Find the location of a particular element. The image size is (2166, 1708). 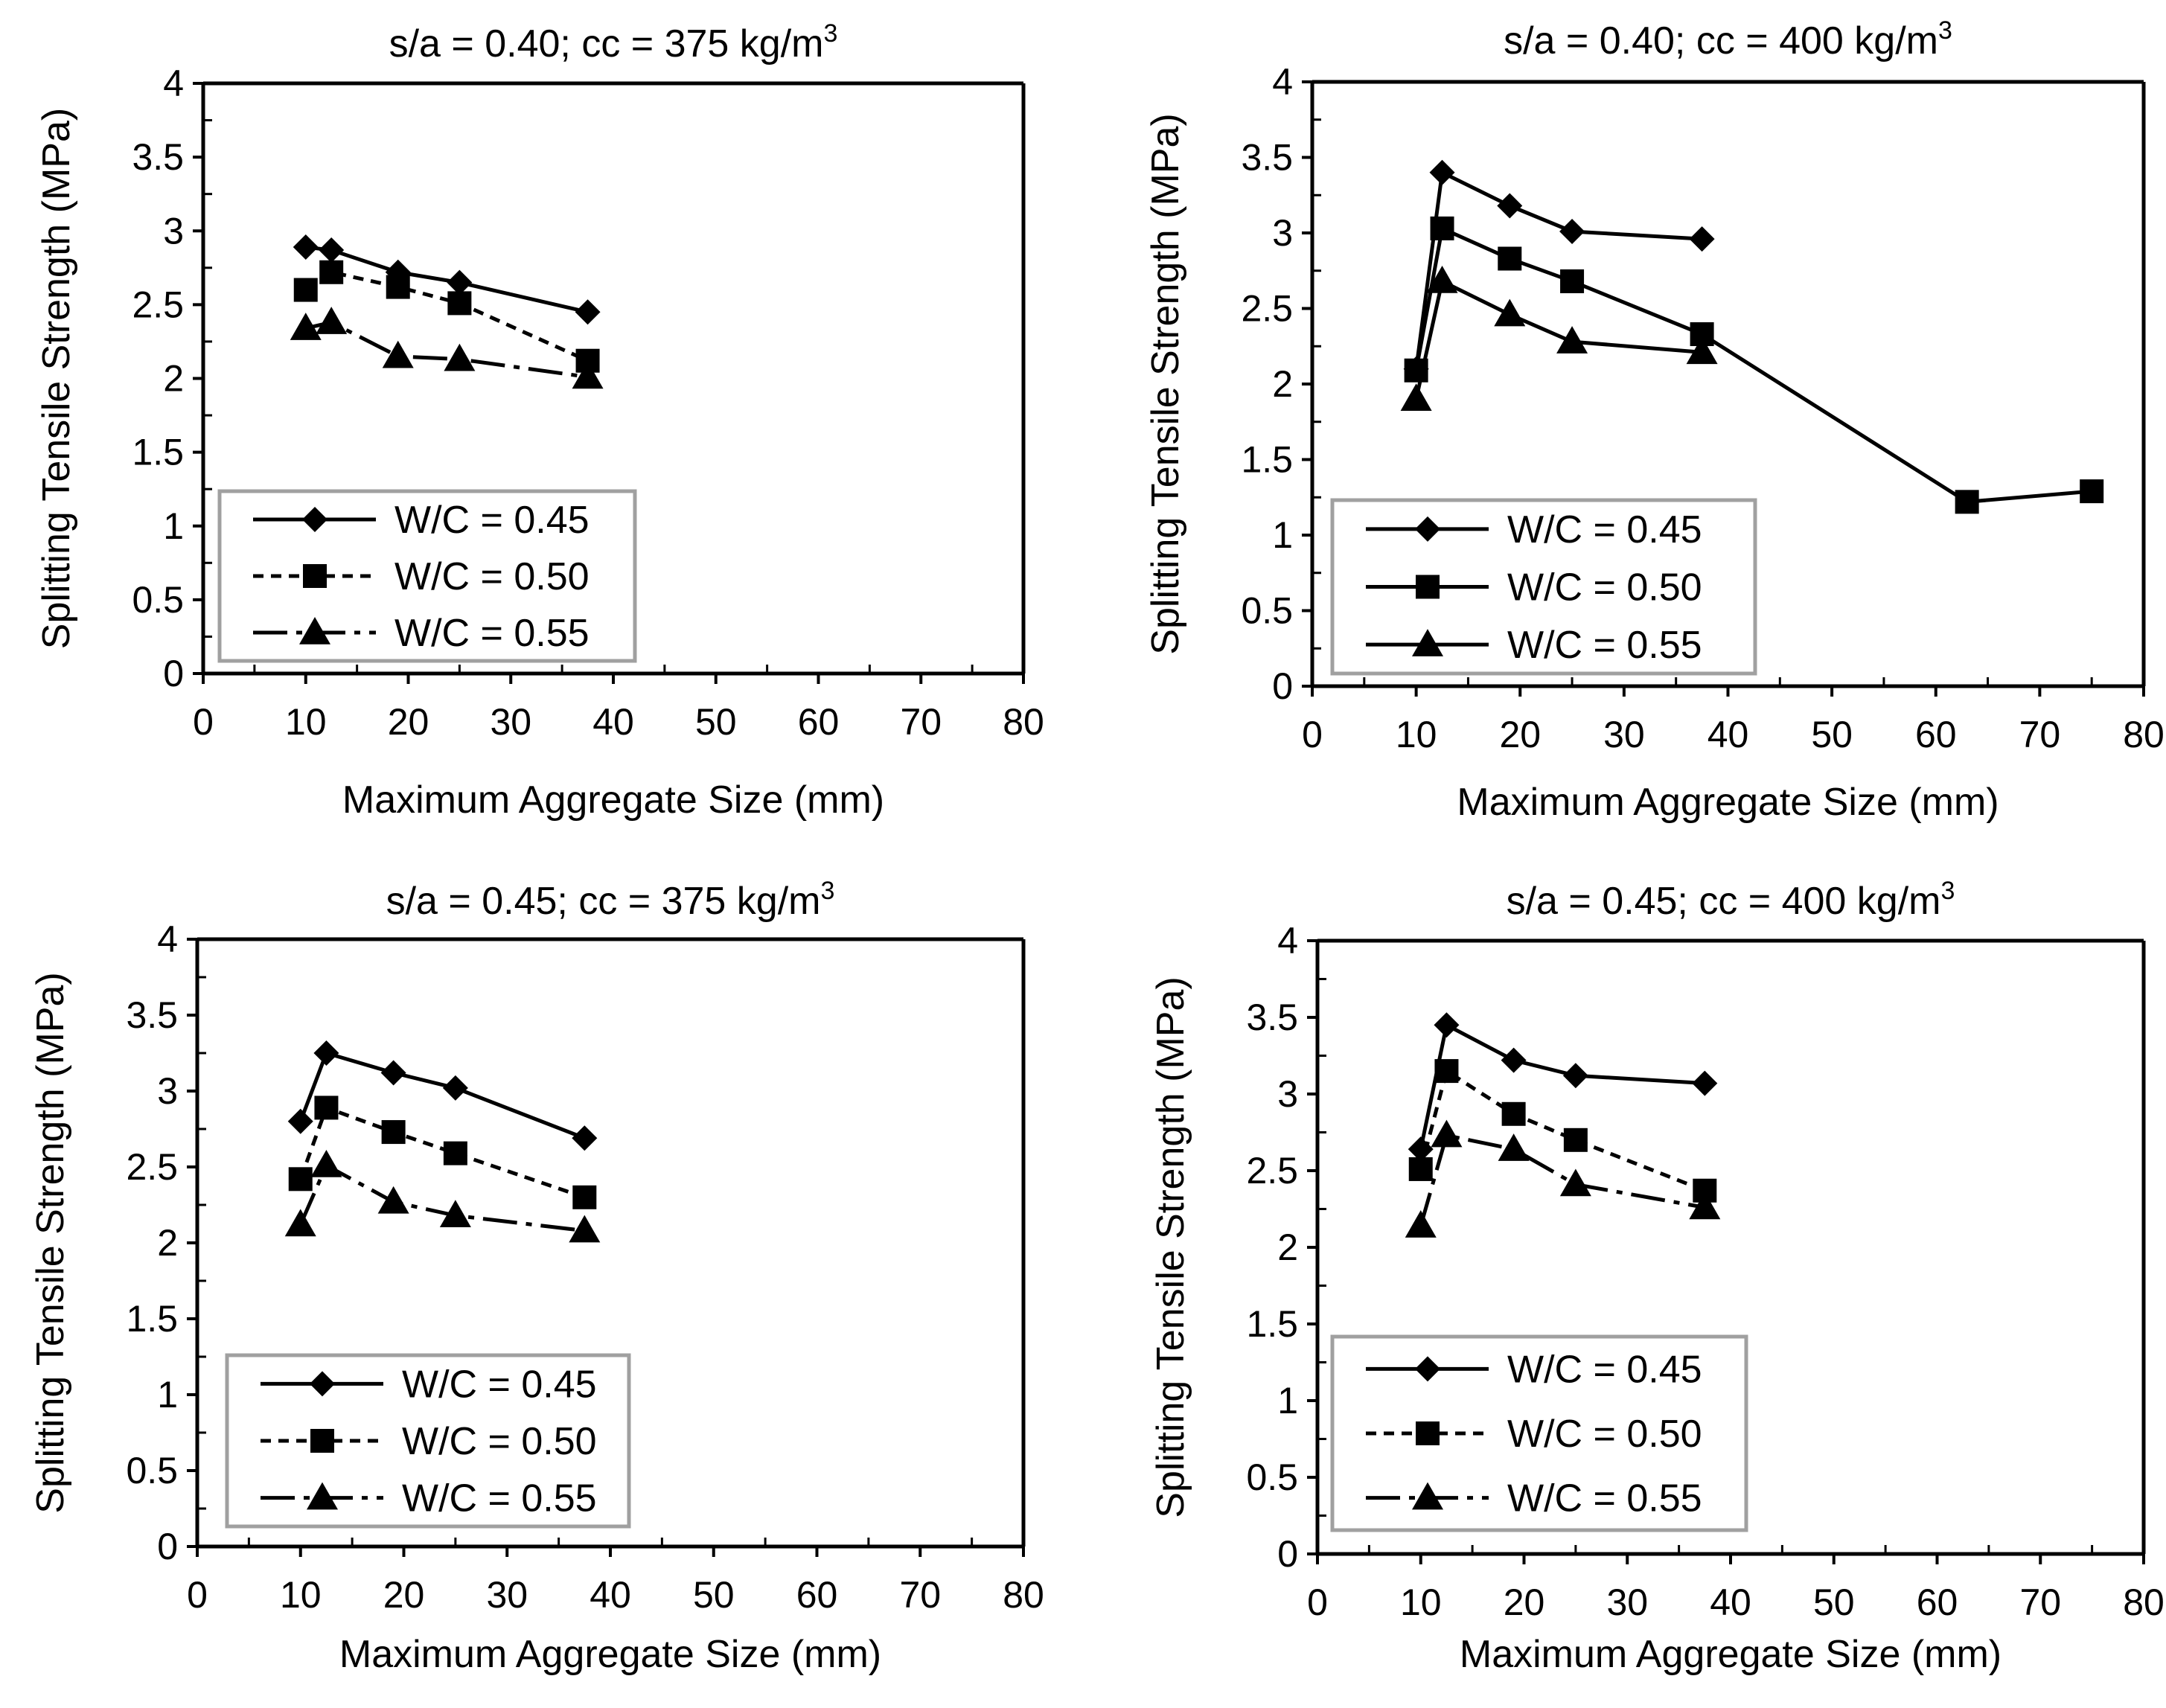

chart-title-superscript: 3 is located at coordinates (1945, 31).